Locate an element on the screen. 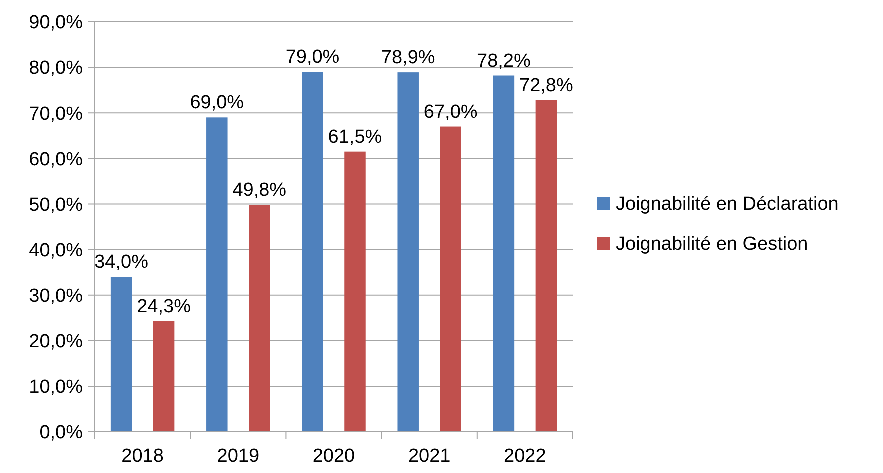  y-tick-label: 70,0% is located at coordinates (56, 114).